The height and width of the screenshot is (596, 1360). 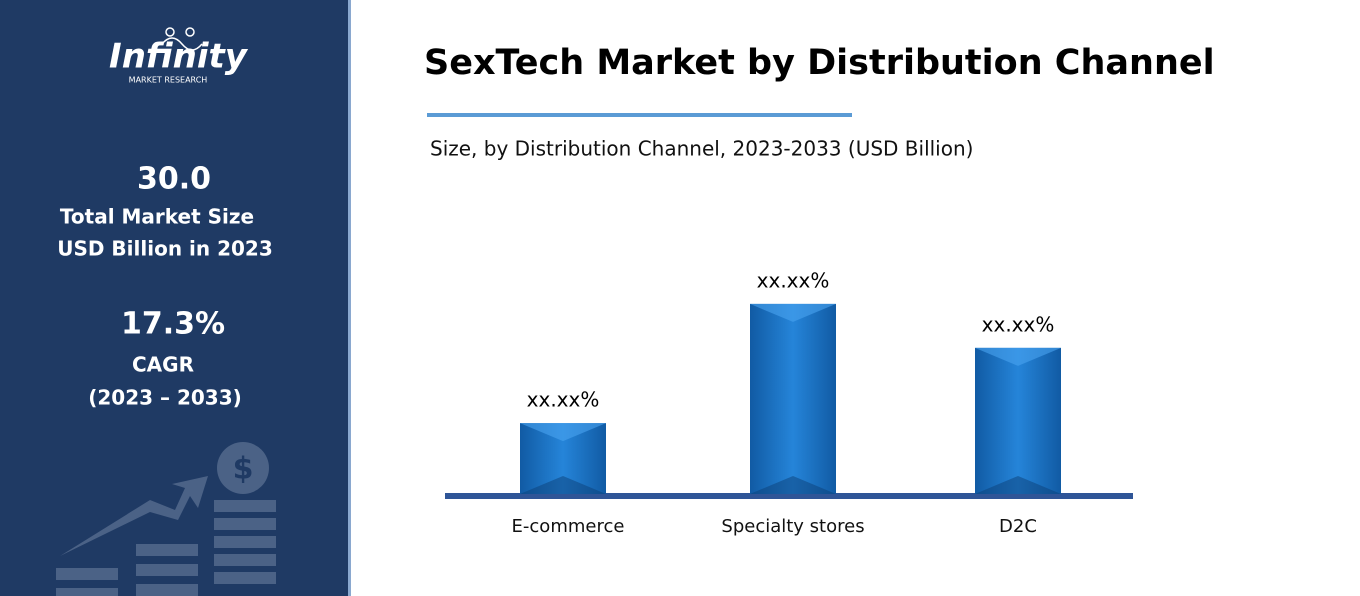 What do you see at coordinates (165, 249) in the screenshot?
I see `market-size-label: USD Billion in 2023` at bounding box center [165, 249].